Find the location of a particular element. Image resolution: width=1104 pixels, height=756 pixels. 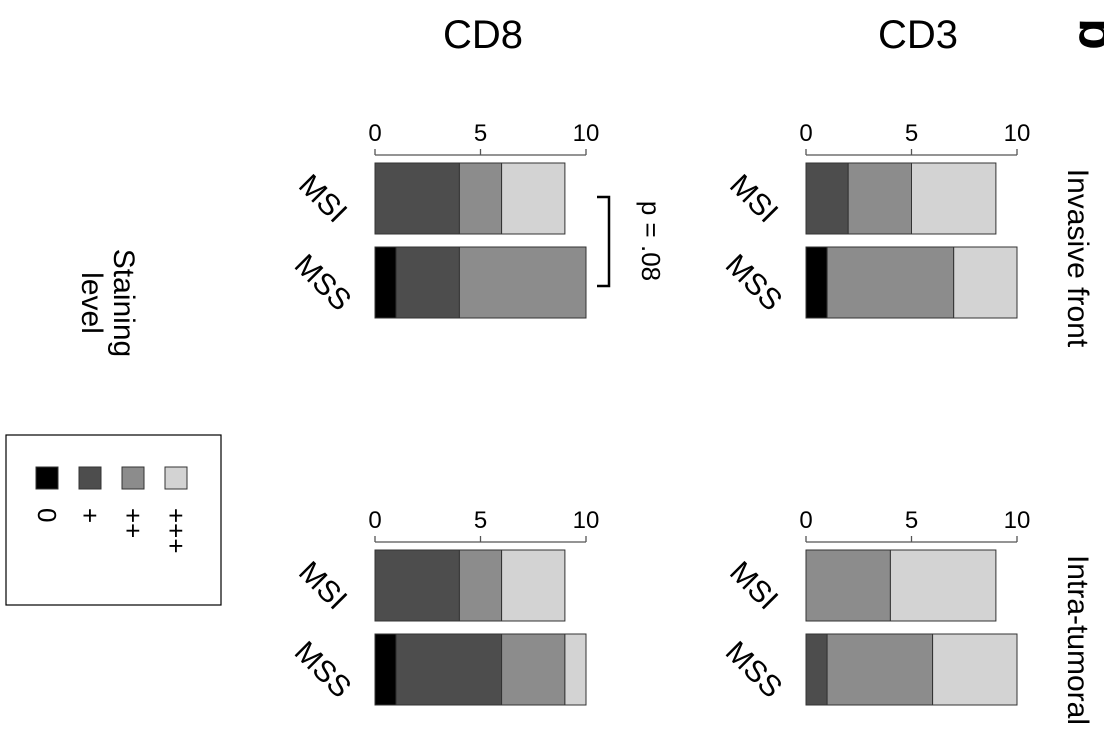

bracket-line is located at coordinates (604, 241).